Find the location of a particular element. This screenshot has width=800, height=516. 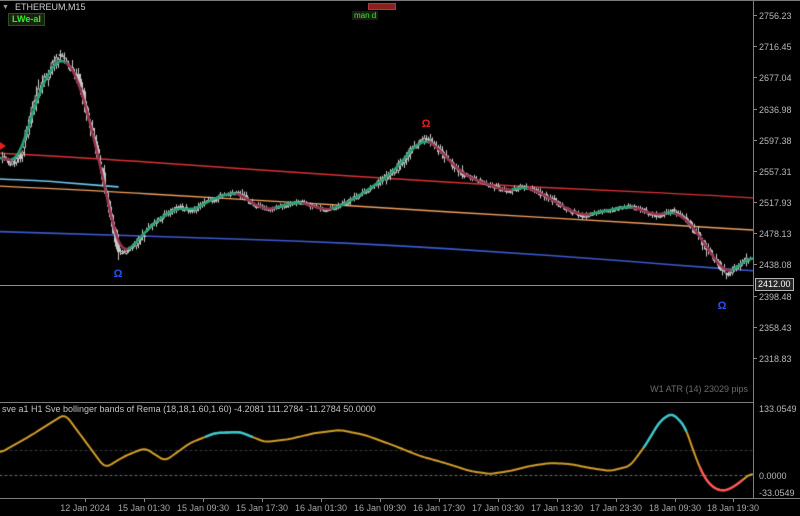

time-scale-label: 15 Jan 09:30 is located at coordinates (203, 508).